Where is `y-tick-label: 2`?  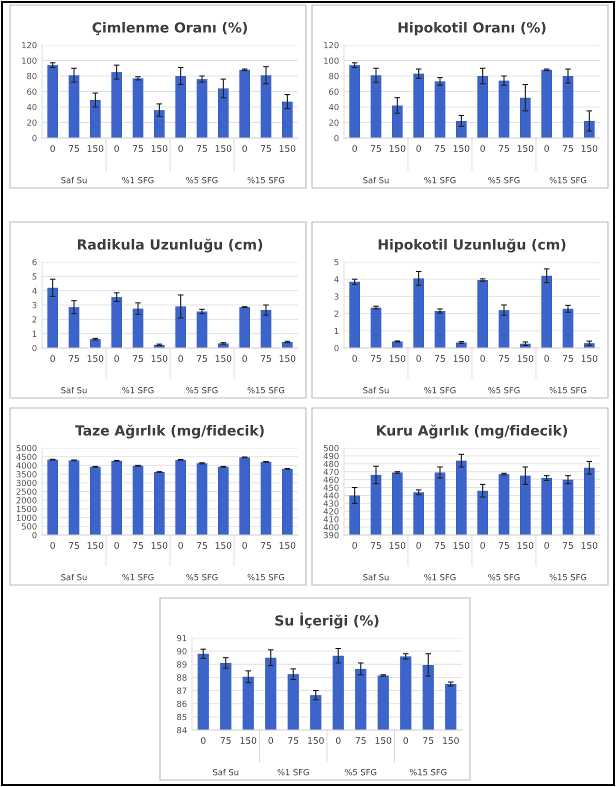
y-tick-label: 2 is located at coordinates (336, 313).